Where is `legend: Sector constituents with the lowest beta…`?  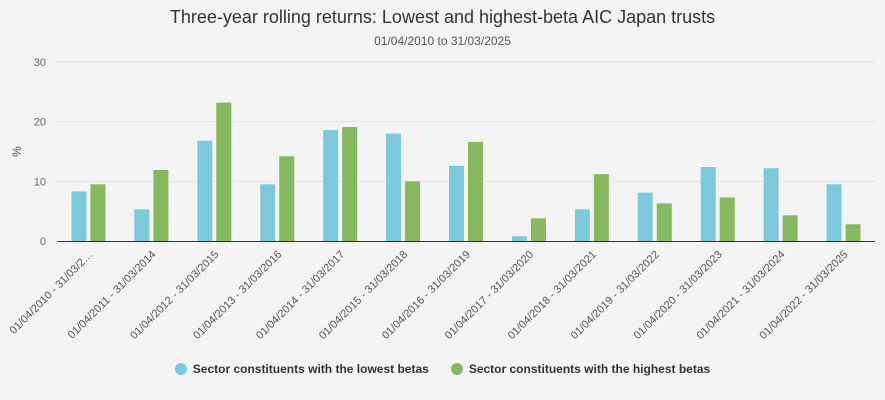
legend: Sector constituents with the lowest beta… is located at coordinates (442, 369).